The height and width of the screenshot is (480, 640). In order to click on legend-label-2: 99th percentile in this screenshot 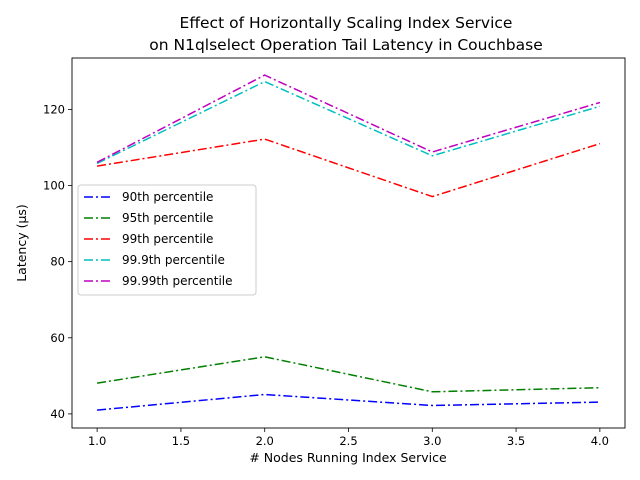, I will do `click(167, 239)`.